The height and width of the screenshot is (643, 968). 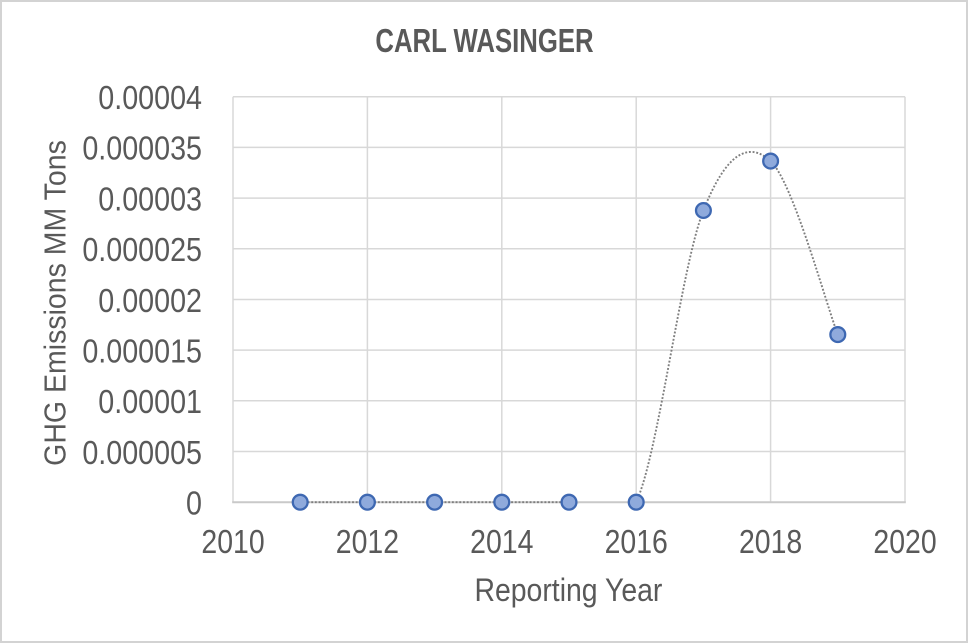 I want to click on svg-text: 0.00004, so click(x=150, y=97).